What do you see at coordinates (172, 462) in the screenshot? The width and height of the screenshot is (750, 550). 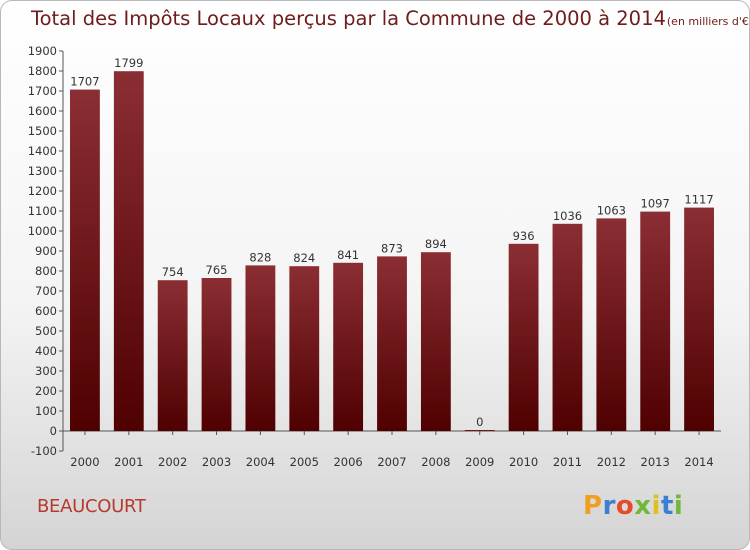 I see `x-tick-label-2002: 2002` at bounding box center [172, 462].